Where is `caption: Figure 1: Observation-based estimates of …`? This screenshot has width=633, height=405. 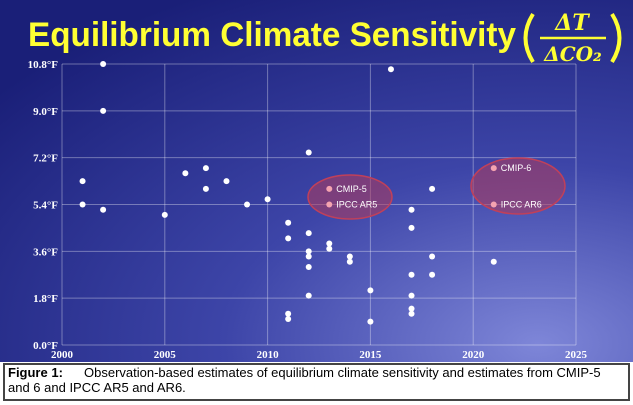
caption: Figure 1: Observation-based estimates of … is located at coordinates (316, 382).